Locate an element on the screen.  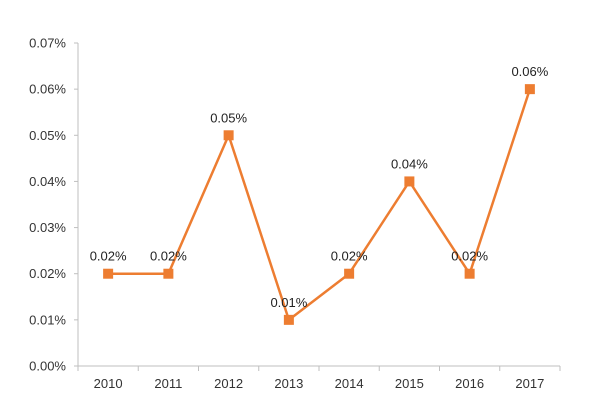
x-tick-label: 2017 is located at coordinates (529, 383).